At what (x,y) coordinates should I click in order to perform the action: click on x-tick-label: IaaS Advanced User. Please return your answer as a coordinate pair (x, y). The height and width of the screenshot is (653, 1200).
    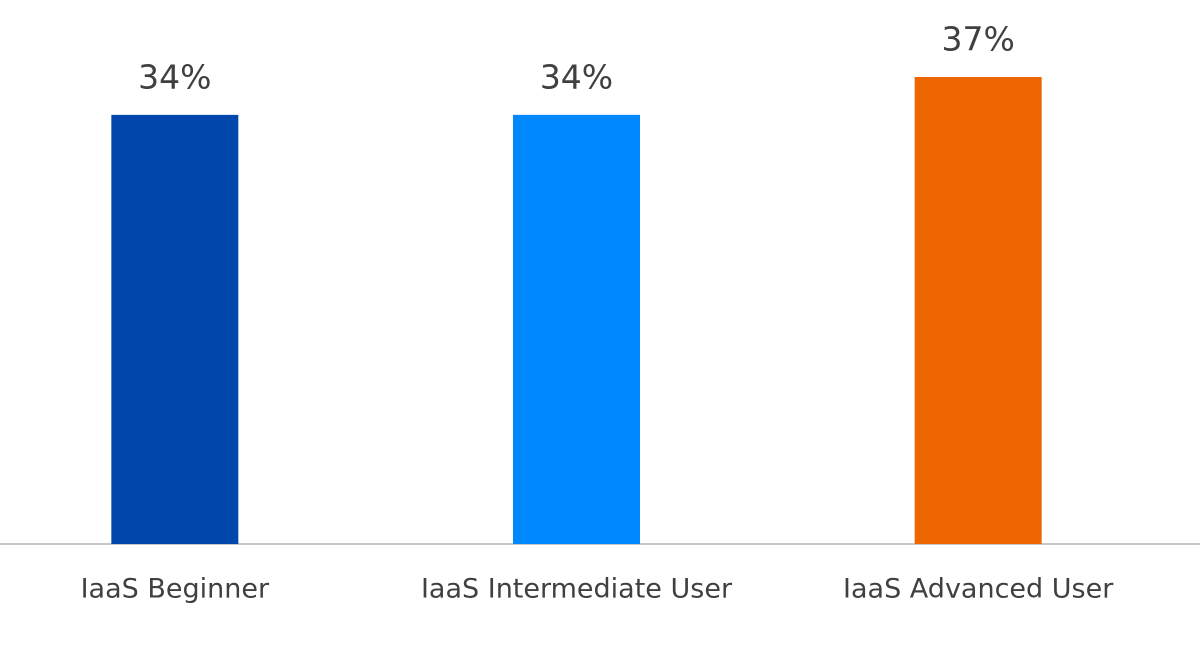
    Looking at the image, I should click on (978, 589).